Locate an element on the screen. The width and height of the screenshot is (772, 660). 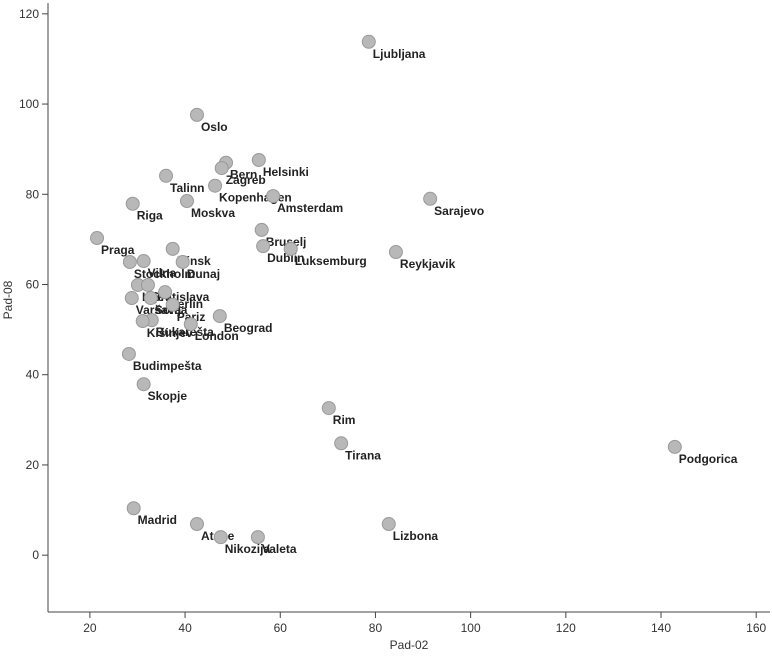
x-tick-label: 80 is located at coordinates (376, 628).